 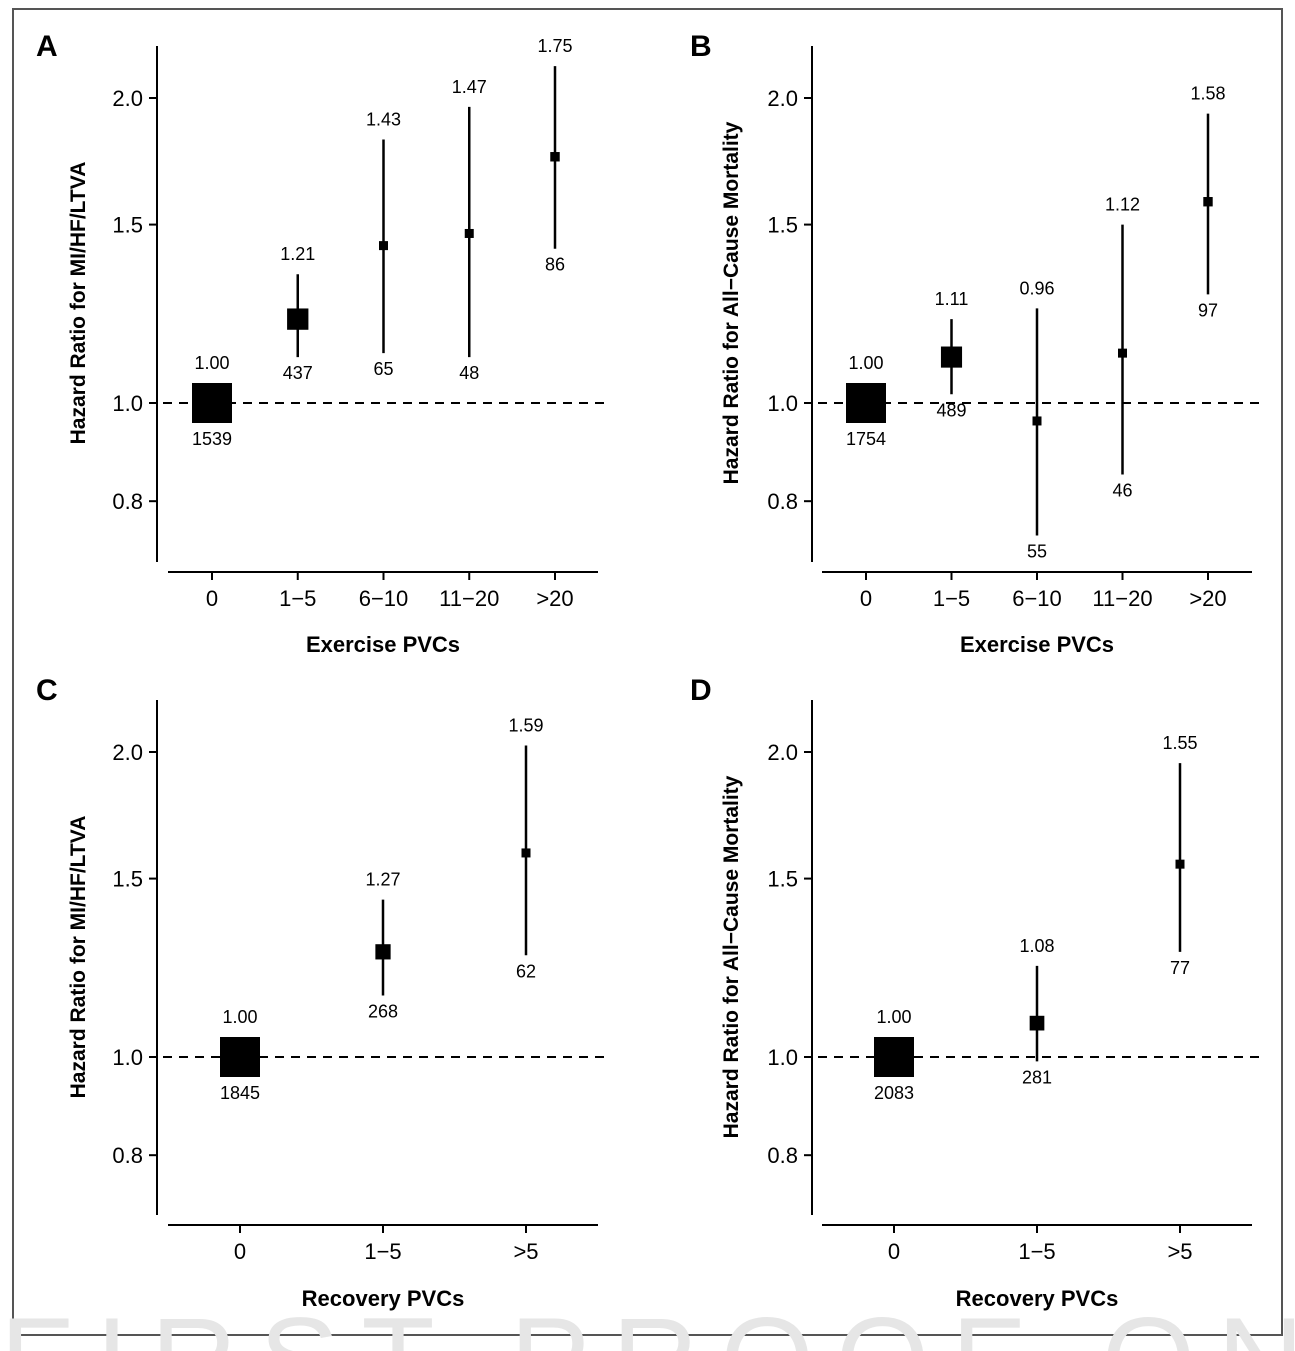 I want to click on panel-d-y-tick-label: 1.0, so click(x=782, y=1057).